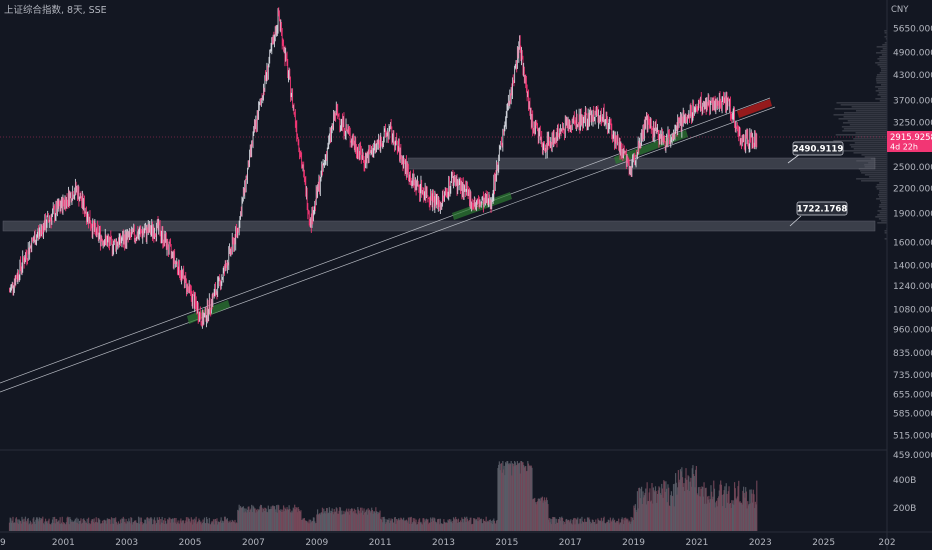  What do you see at coordinates (482, 206) in the screenshot?
I see `trend-touch-2014` at bounding box center [482, 206].